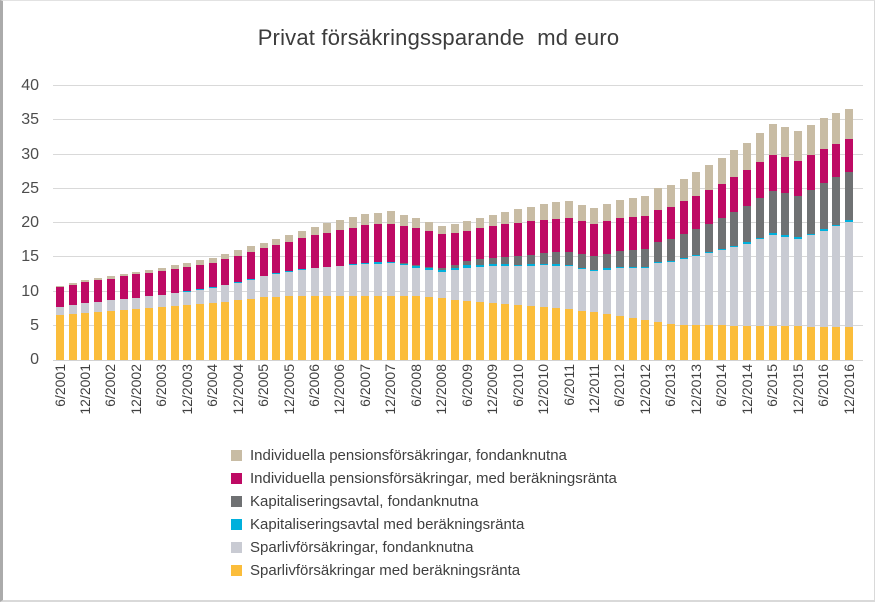  What do you see at coordinates (314, 385) in the screenshot?
I see `x-axis-label: 6/2006` at bounding box center [314, 385].